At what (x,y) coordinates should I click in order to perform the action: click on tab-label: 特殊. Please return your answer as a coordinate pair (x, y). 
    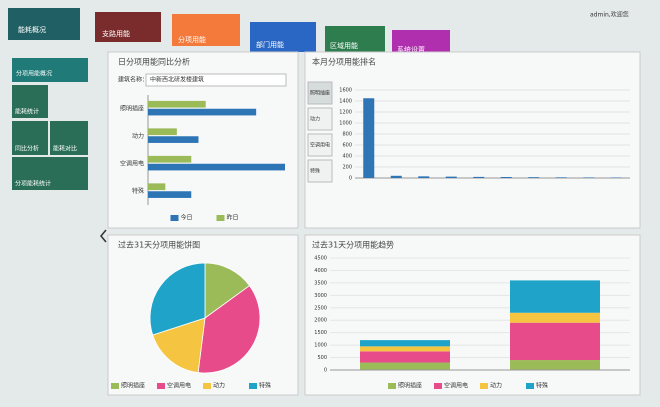
    Looking at the image, I should click on (315, 171).